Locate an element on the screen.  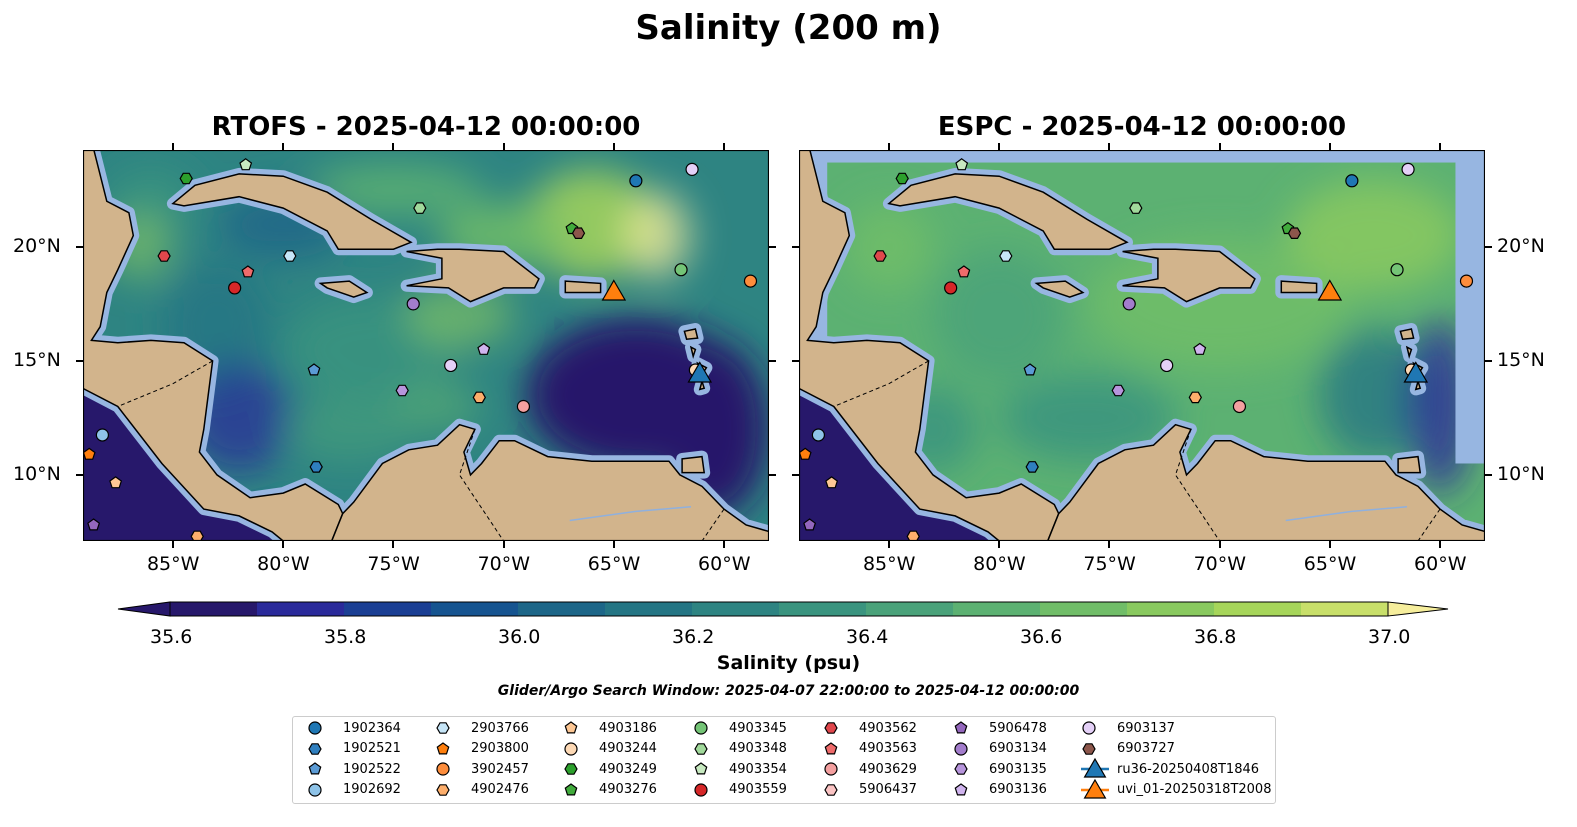
legend-item-4903629: 4903629 is located at coordinates (870, 769).